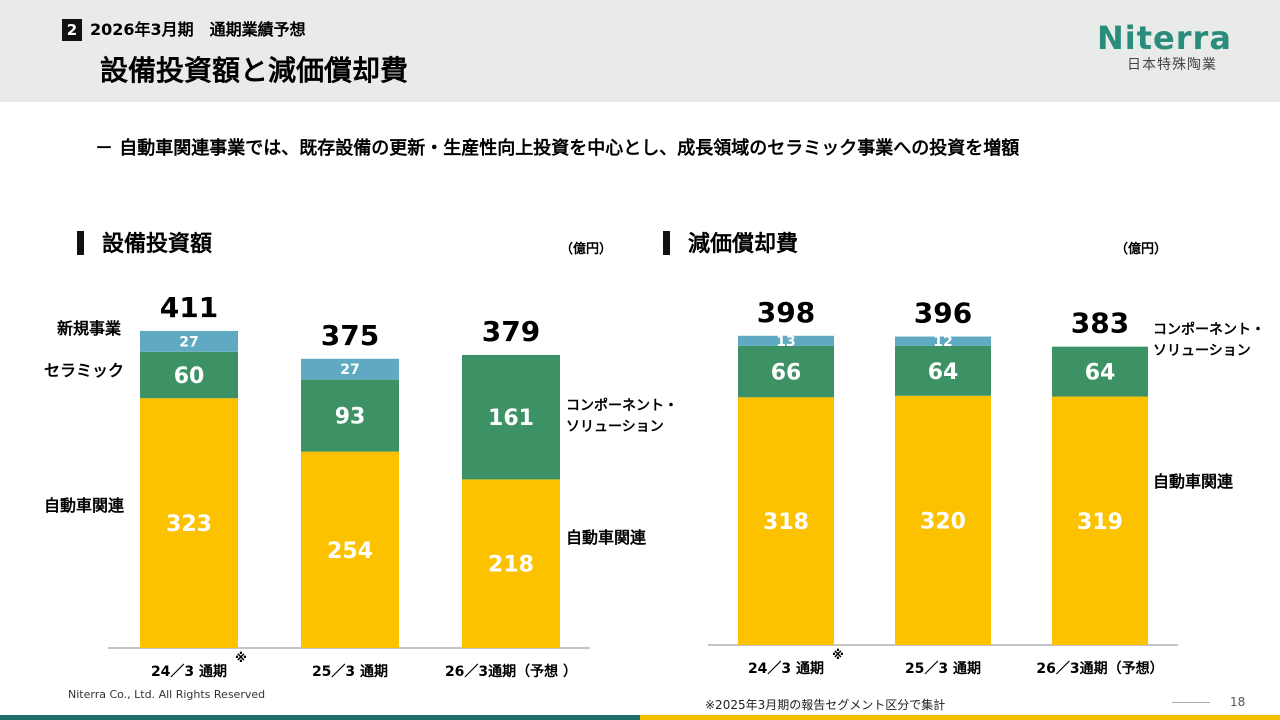 Image resolution: width=1280 pixels, height=720 pixels. I want to click on section-label: 2026年3月期 通期業績予想, so click(198, 29).